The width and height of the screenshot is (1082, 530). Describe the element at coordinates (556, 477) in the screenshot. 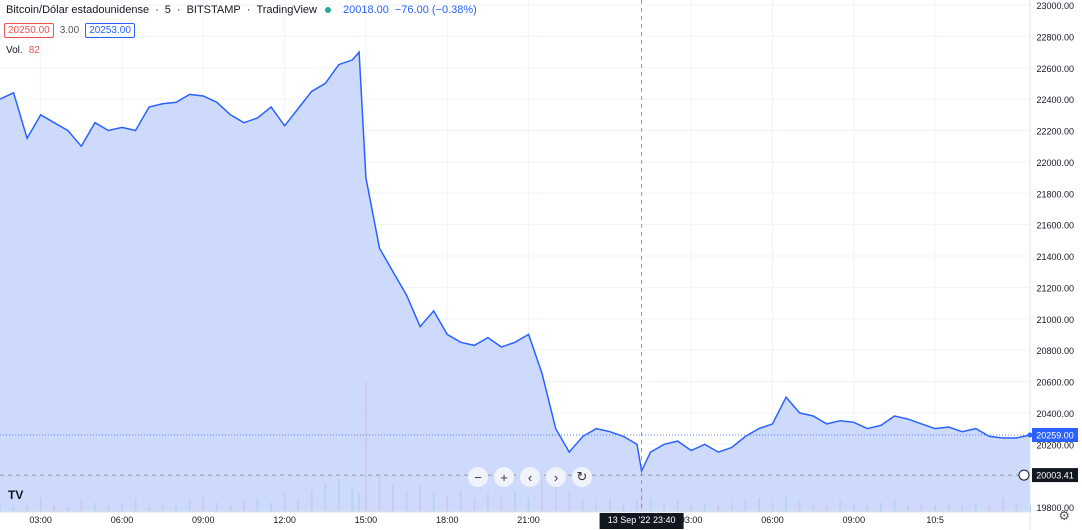

I see `scroll-right-button: ›` at that location.